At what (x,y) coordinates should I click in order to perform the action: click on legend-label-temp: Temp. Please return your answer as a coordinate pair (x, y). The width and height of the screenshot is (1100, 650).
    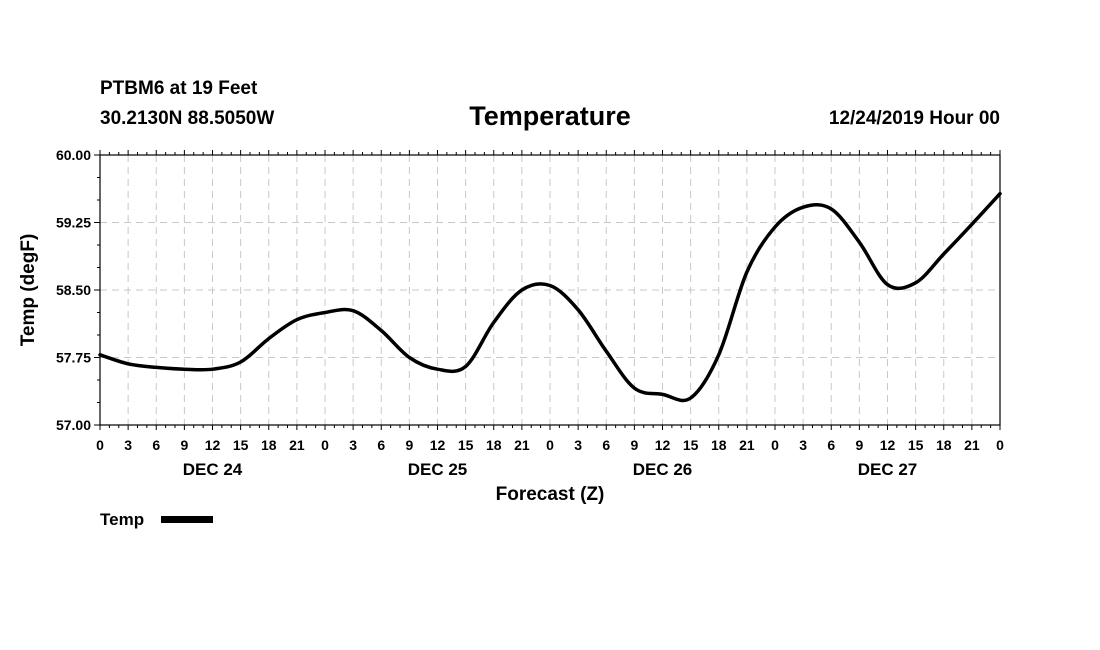
    Looking at the image, I should click on (122, 519).